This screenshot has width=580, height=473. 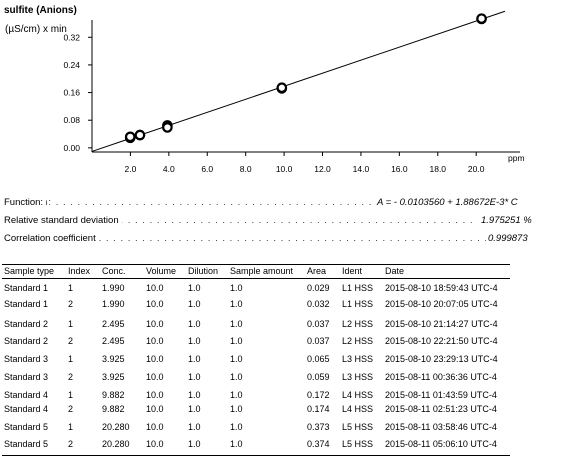 What do you see at coordinates (441, 409) in the screenshot?
I see `table-cell: 2015-08-11 02:51:23 UTC-4` at bounding box center [441, 409].